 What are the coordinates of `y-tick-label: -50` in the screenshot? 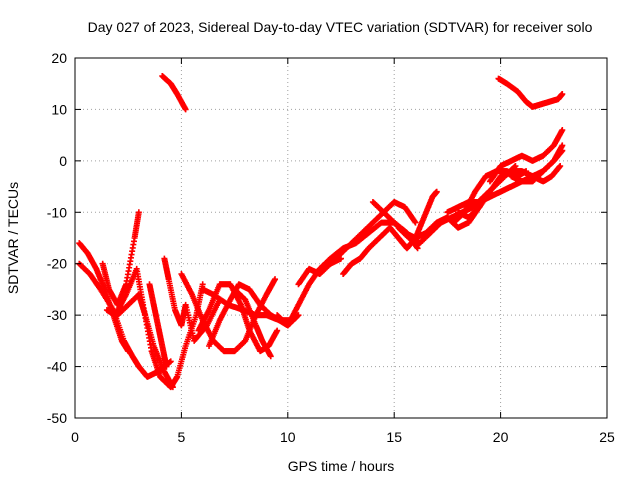 It's located at (57, 418).